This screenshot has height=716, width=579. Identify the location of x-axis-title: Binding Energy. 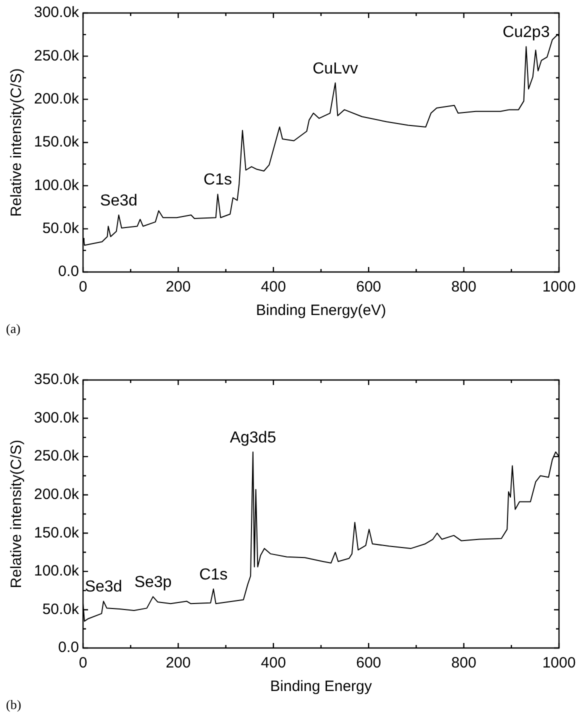
(321, 687).